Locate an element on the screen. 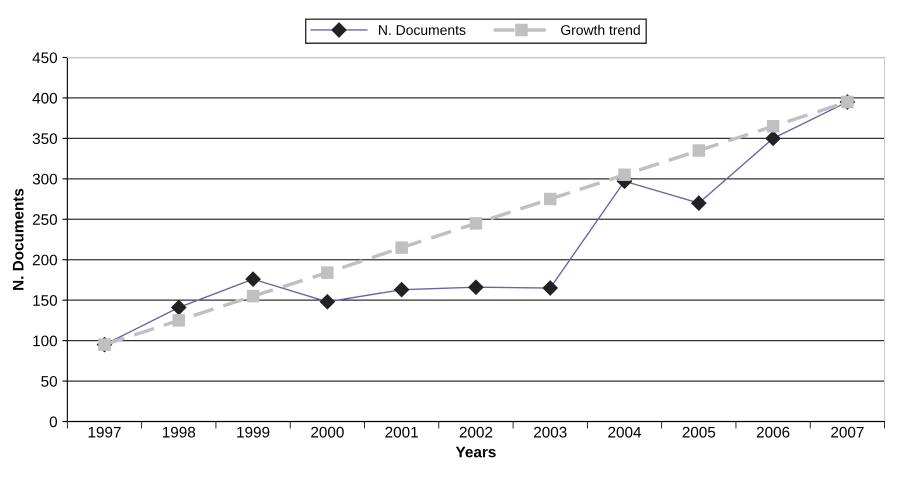 The width and height of the screenshot is (898, 479). x-tick-label: 2007 is located at coordinates (847, 432).